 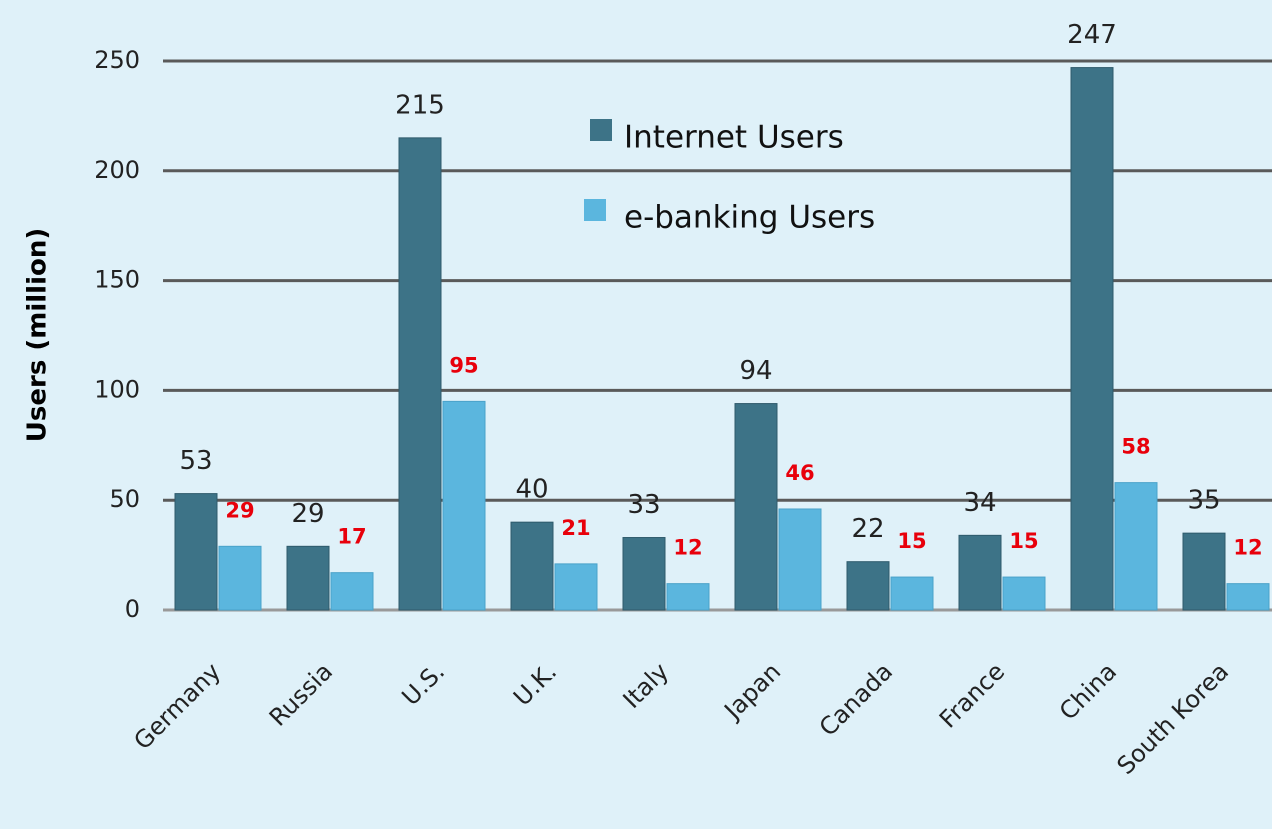 What do you see at coordinates (575, 528) in the screenshot?
I see `value-label: 21` at bounding box center [575, 528].